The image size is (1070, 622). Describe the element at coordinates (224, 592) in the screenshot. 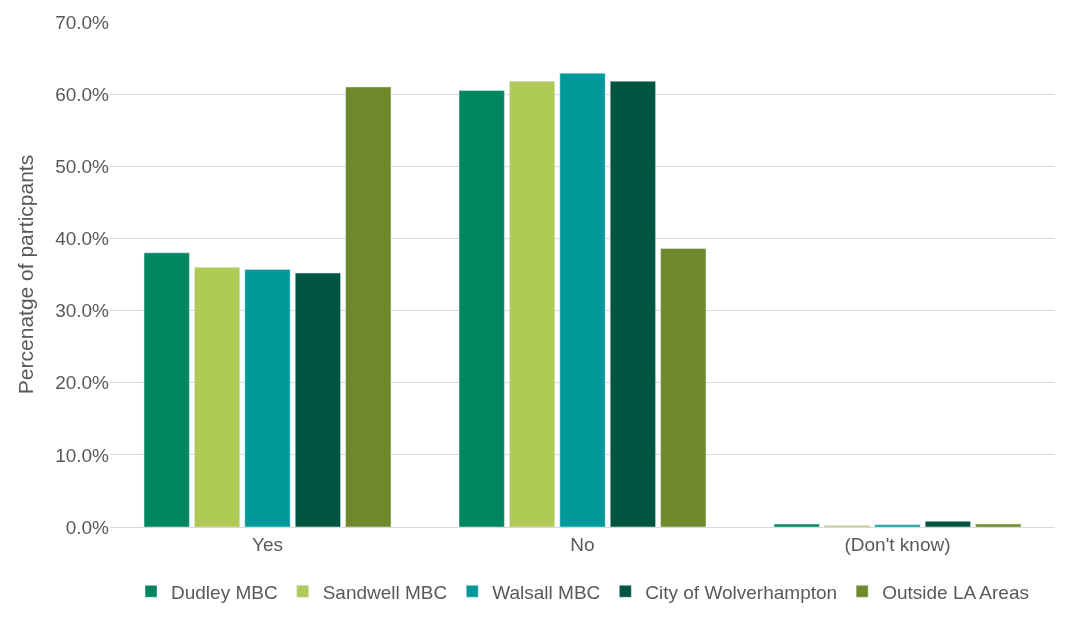

I see `legend-label: Dudley MBC` at that location.